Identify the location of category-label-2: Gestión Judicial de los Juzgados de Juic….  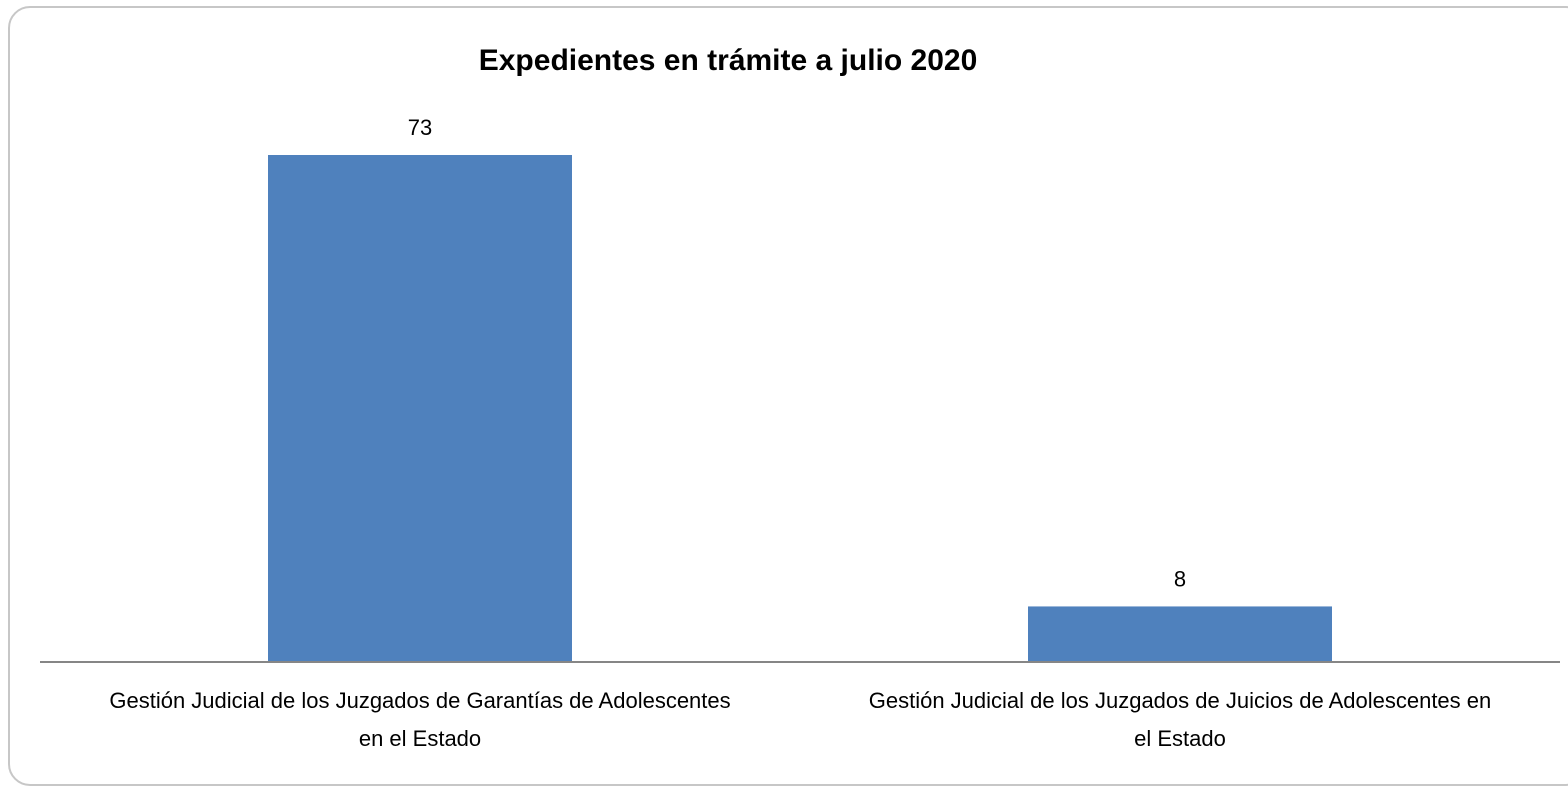
(1180, 719).